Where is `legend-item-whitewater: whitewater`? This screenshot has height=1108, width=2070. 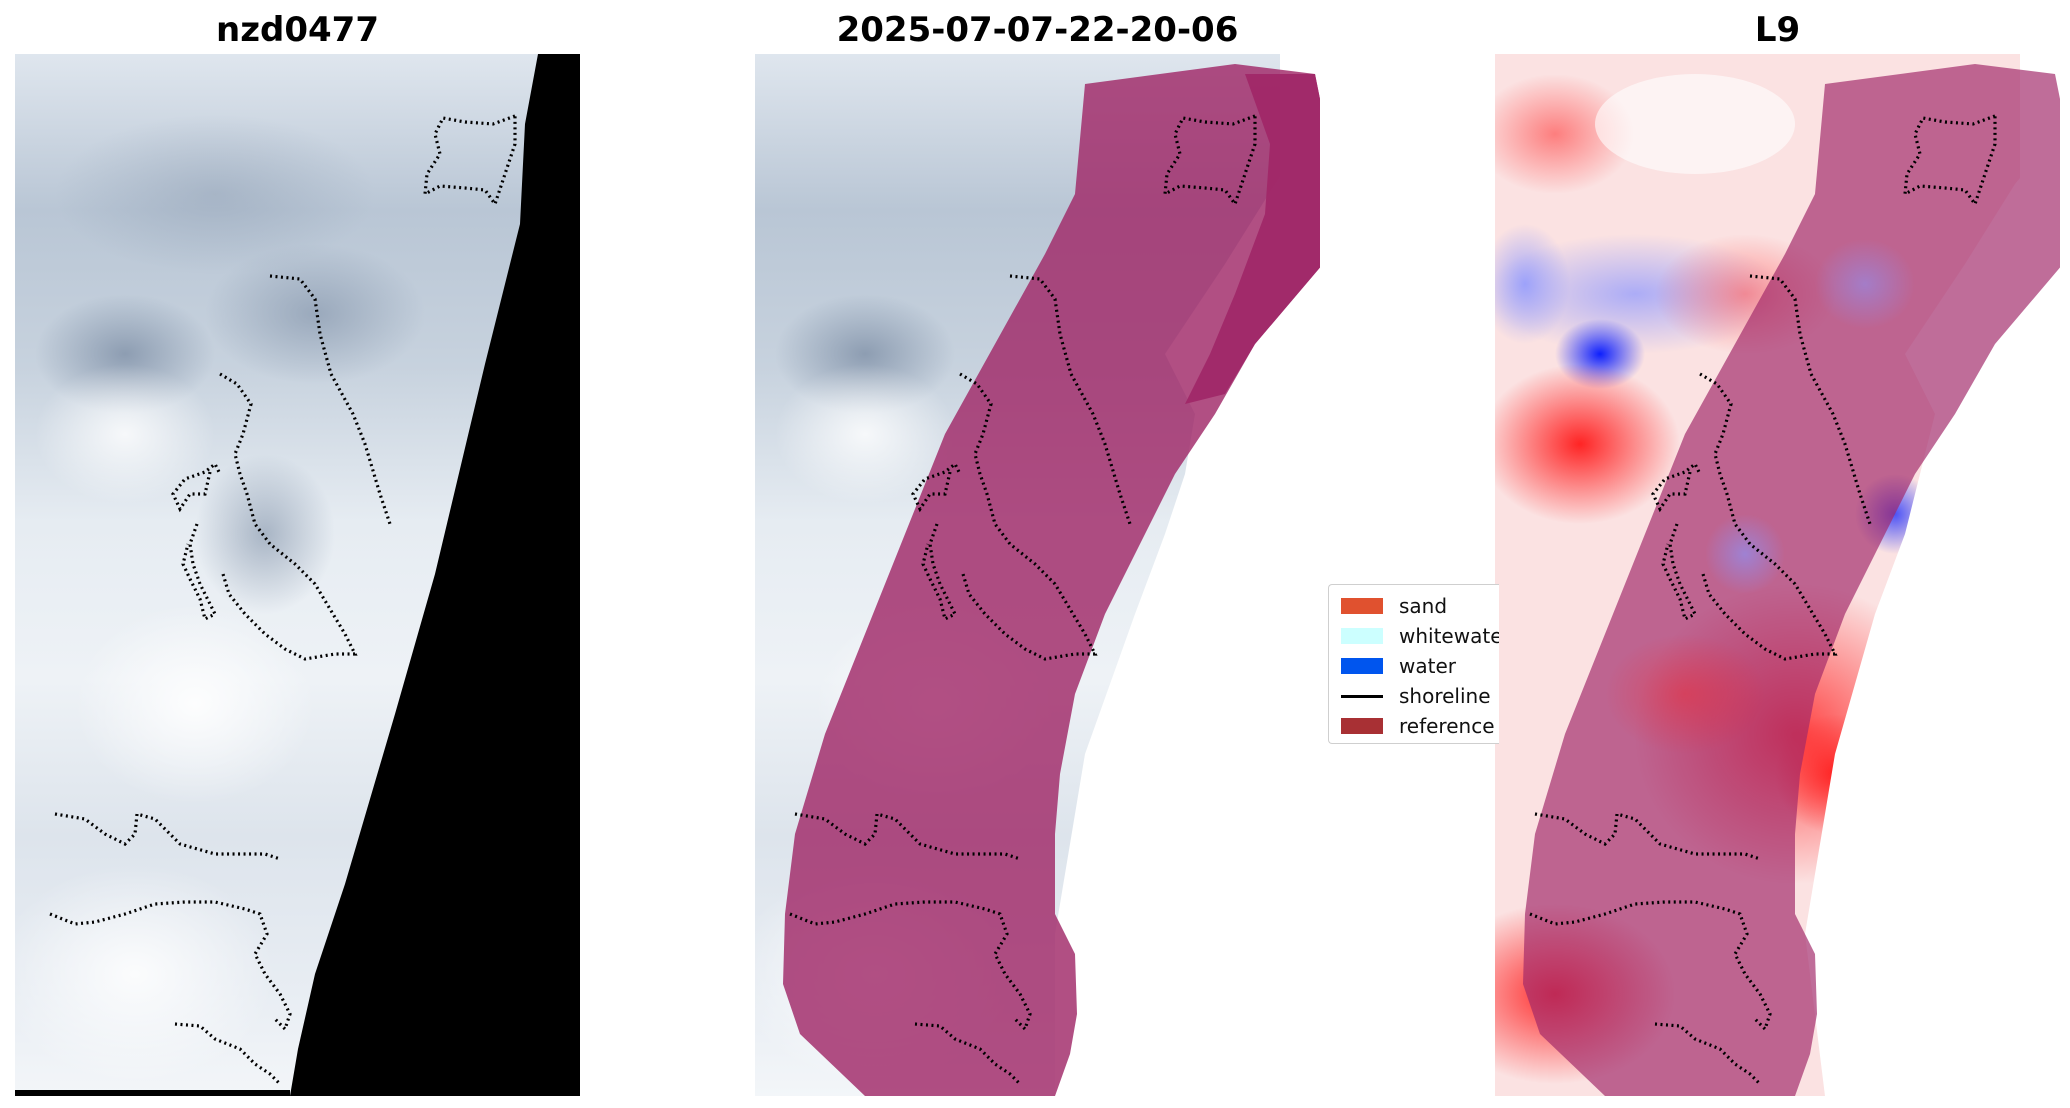
legend-item-whitewater: whitewater is located at coordinates (1420, 636).